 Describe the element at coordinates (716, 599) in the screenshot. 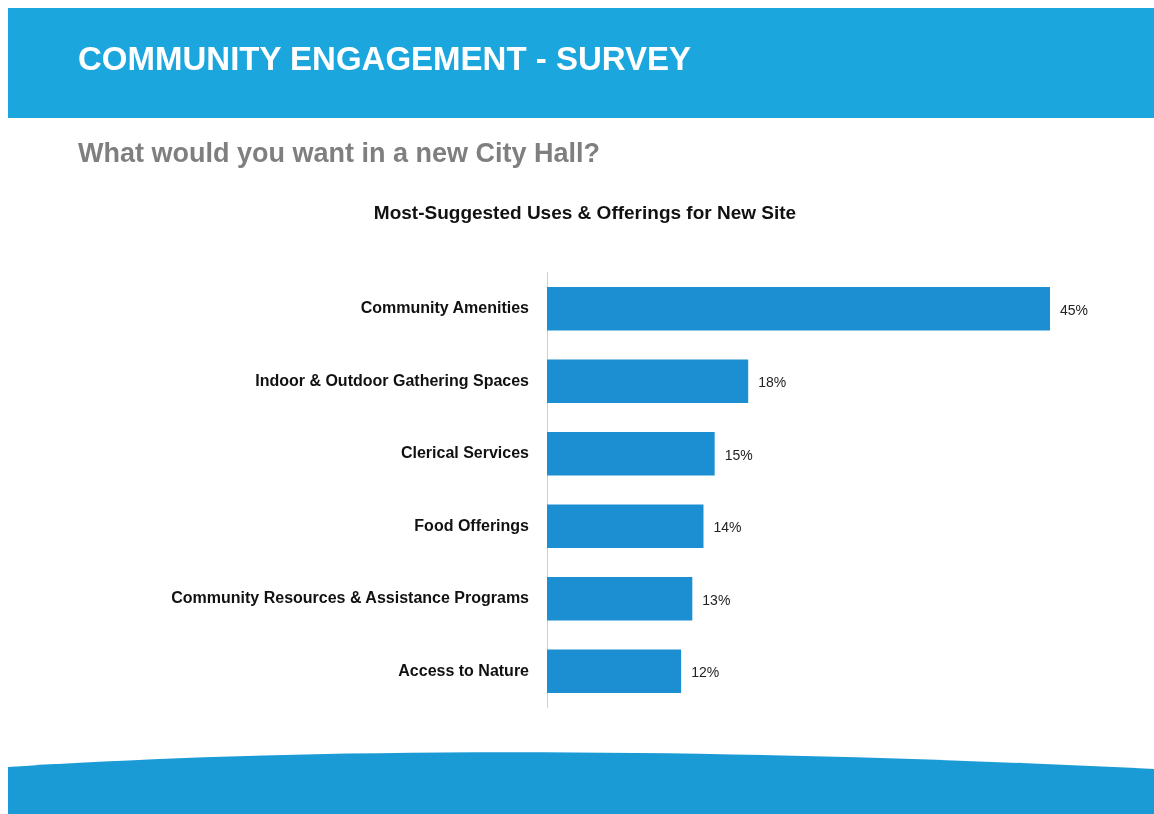

I see `data-label: 13%` at that location.